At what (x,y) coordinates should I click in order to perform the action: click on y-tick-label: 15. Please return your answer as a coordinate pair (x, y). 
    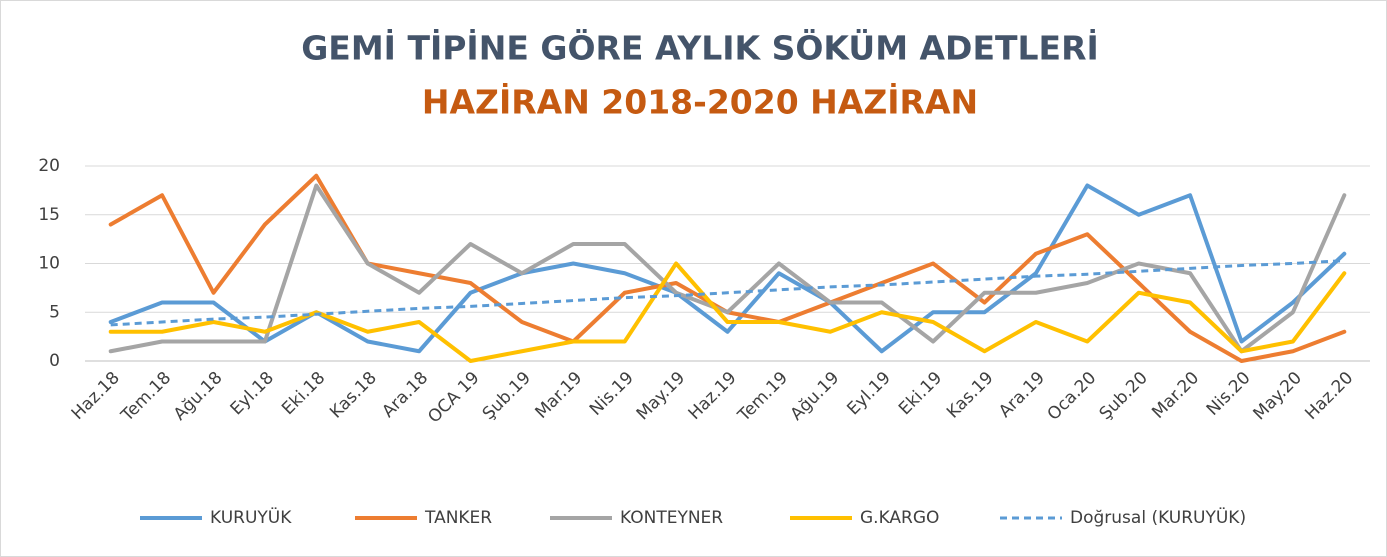
    Looking at the image, I should click on (49, 215).